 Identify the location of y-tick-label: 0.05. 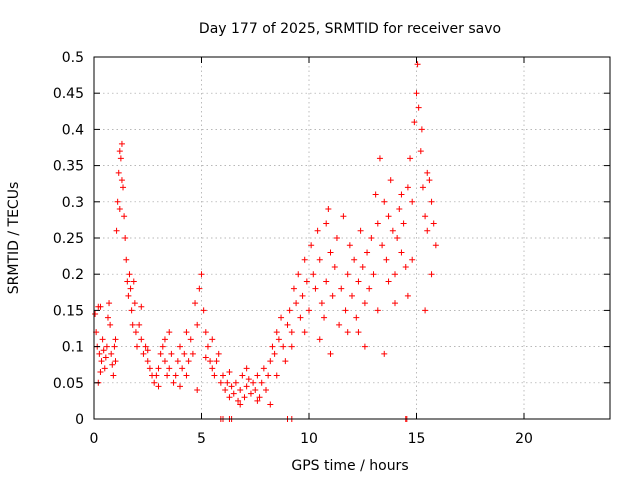
(68, 384).